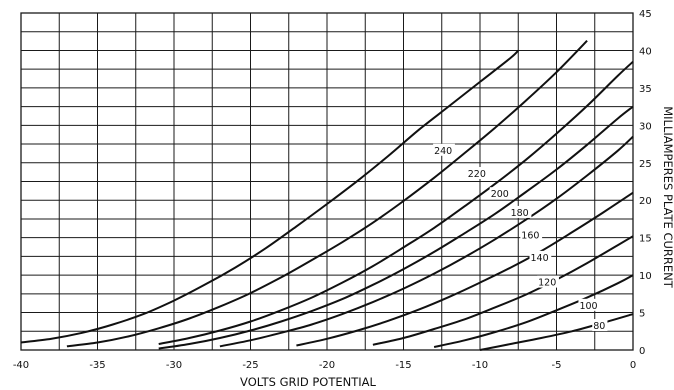 This screenshot has height=390, width=674. I want to click on curve-label-160: 160, so click(530, 235).